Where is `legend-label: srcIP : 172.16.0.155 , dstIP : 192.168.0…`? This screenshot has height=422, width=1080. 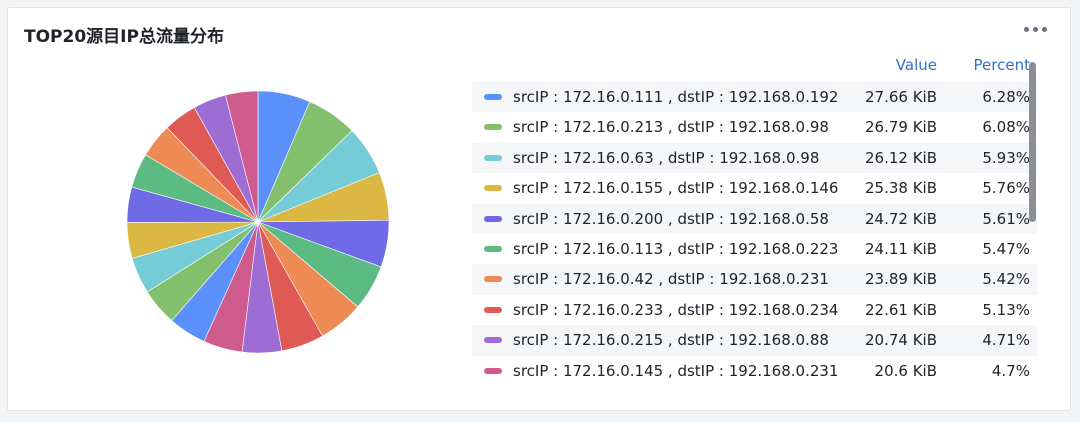 legend-label: srcIP : 172.16.0.155 , dstIP : 192.168.0… is located at coordinates (676, 188).